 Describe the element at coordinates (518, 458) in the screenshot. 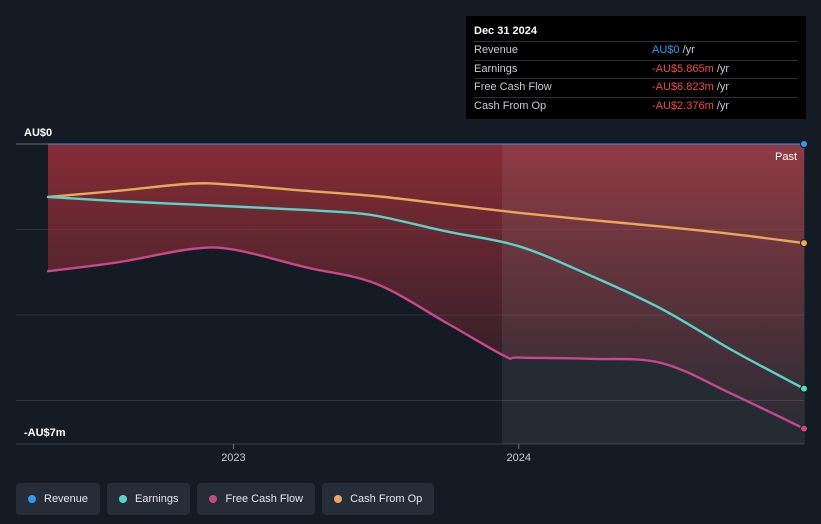

I see `x-tick-label: 2024` at that location.